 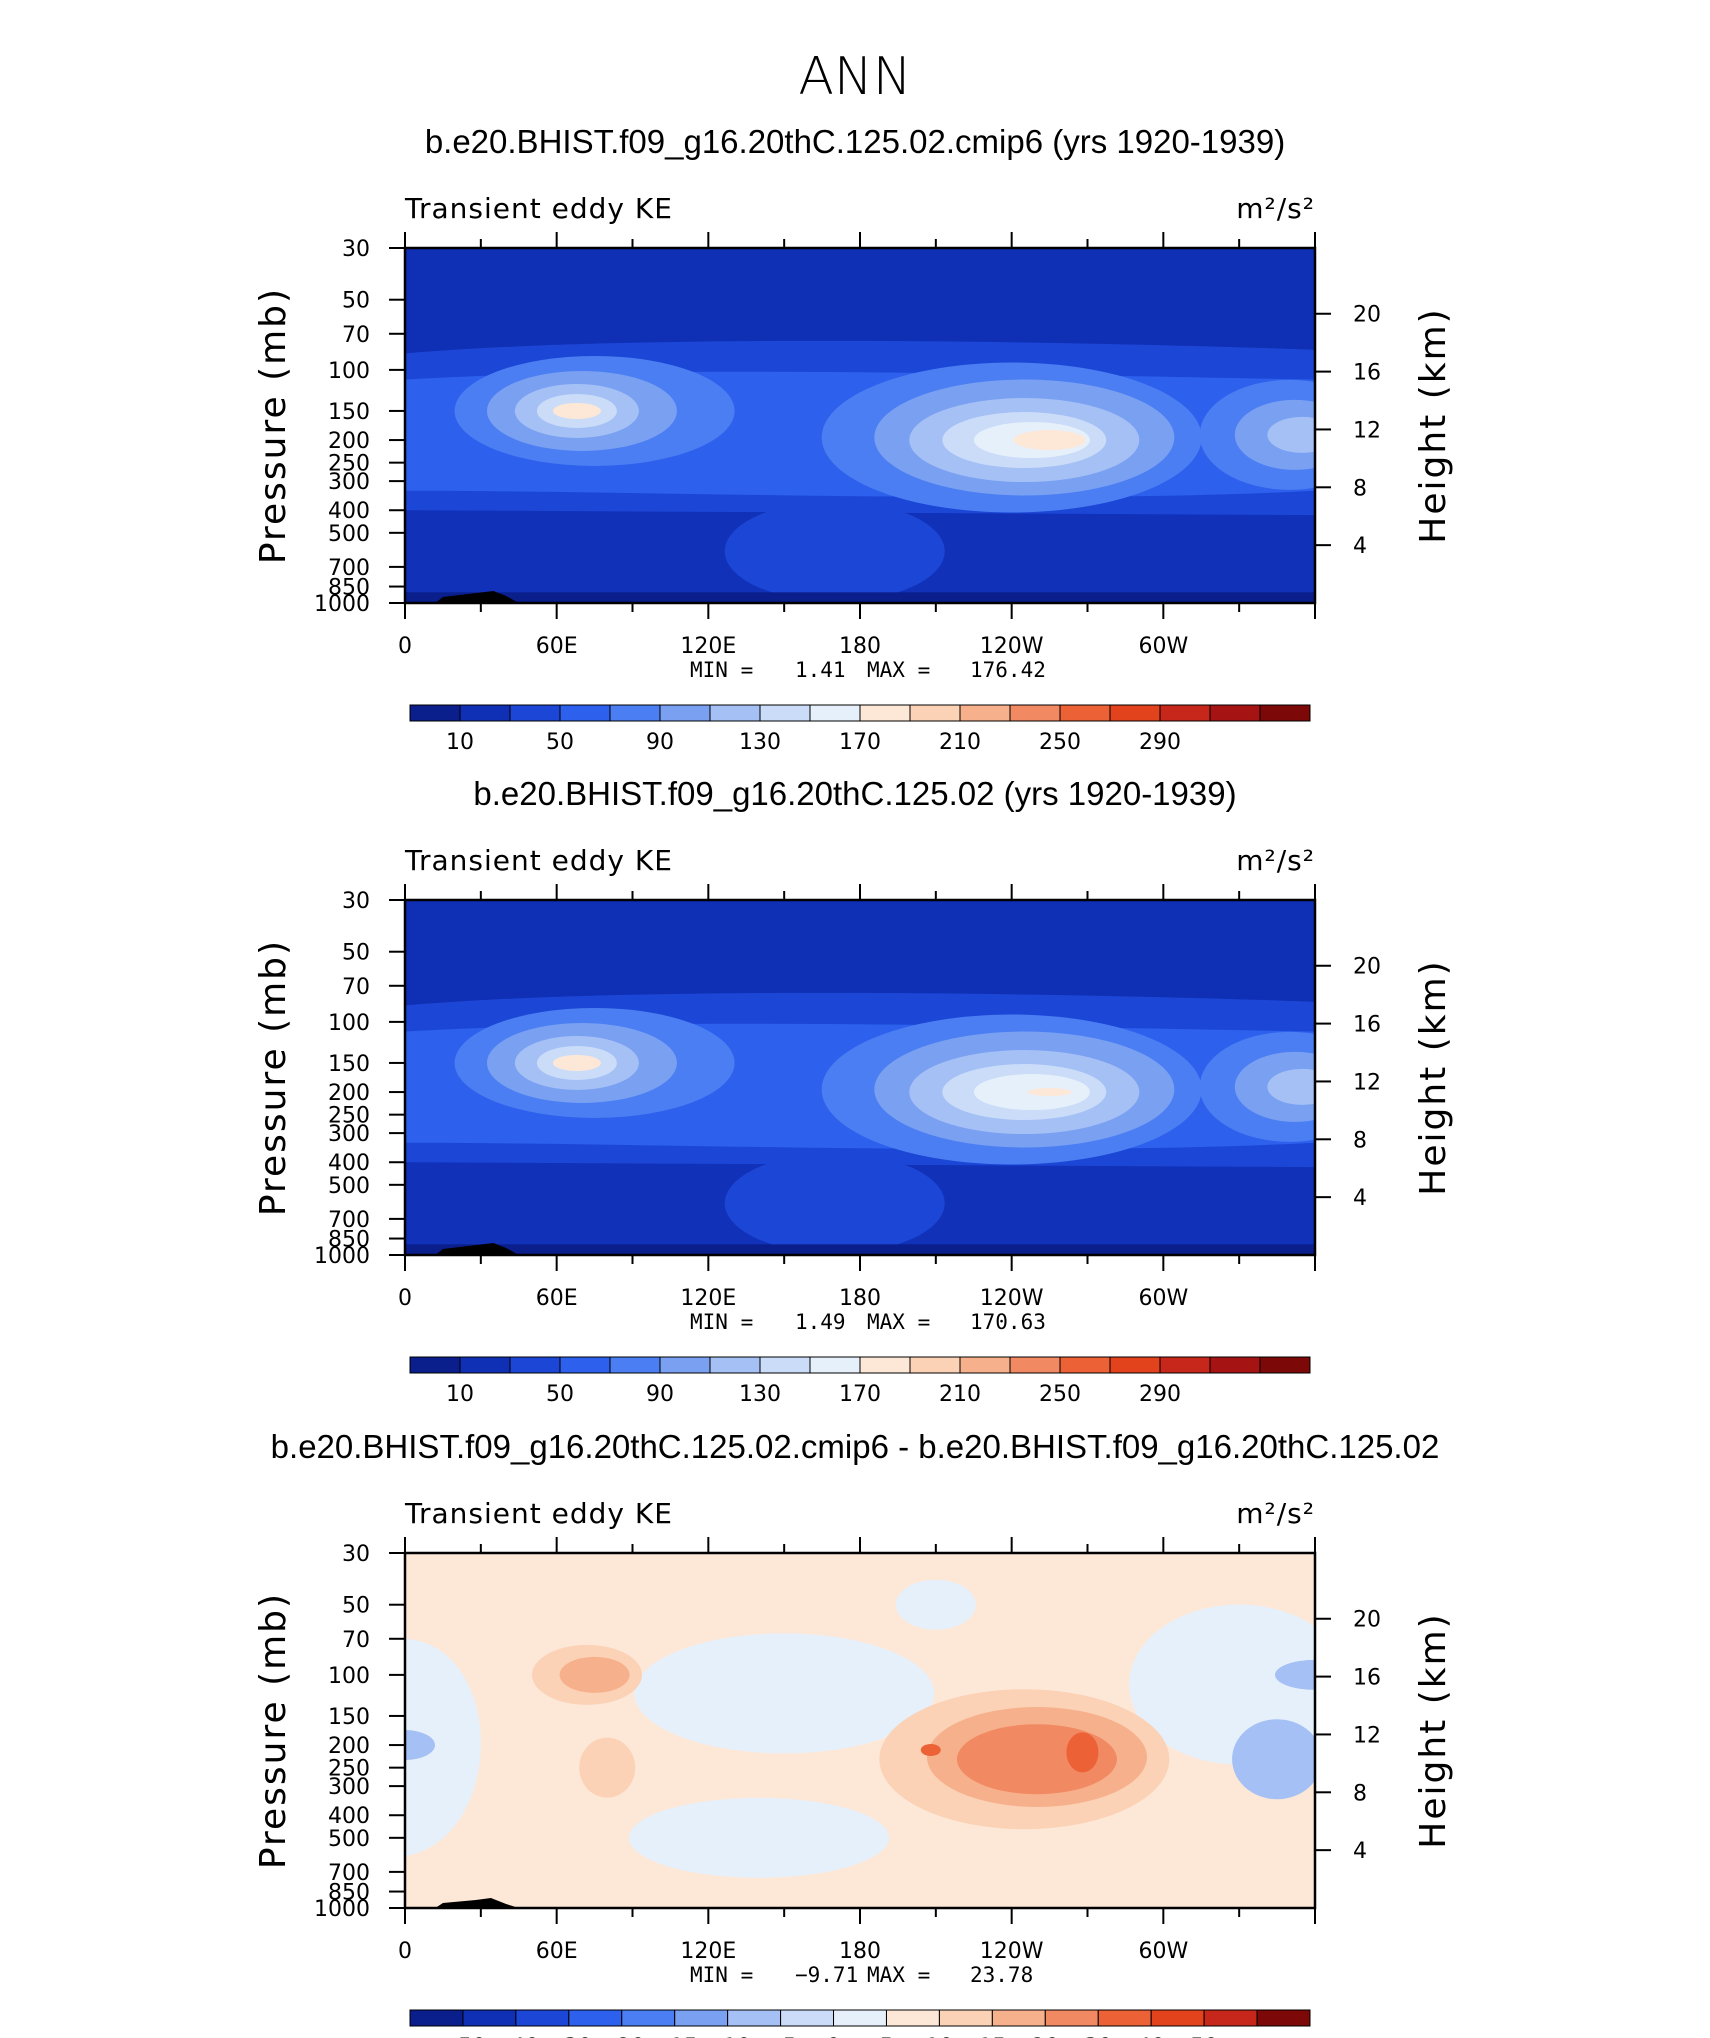 What do you see at coordinates (992, 2036) in the screenshot?
I see `colorbar-label: 15` at bounding box center [992, 2036].